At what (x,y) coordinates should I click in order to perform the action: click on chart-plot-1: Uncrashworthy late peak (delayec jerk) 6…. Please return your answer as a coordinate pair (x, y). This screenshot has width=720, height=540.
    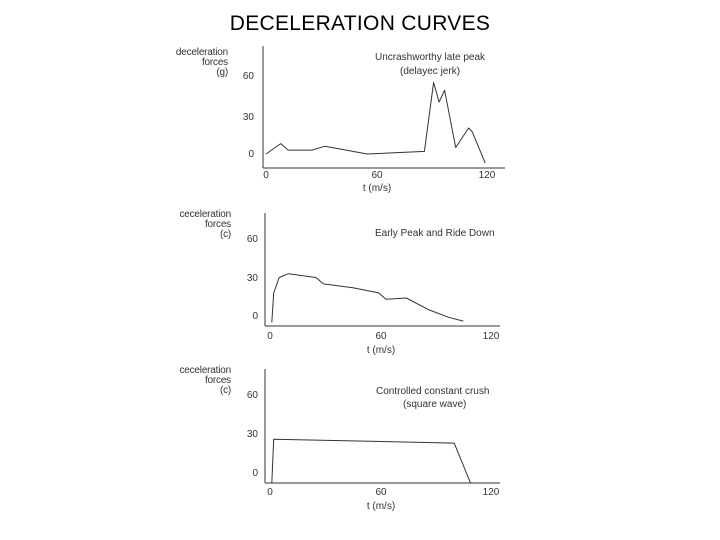
    Looking at the image, I should click on (374, 120).